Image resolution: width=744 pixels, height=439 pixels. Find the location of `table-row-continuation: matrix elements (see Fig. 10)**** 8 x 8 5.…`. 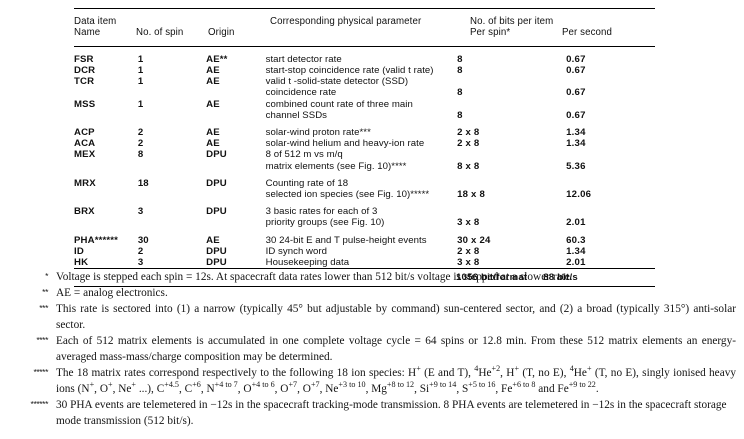

table-row-continuation: matrix elements (see Fig. 10)**** 8 x 8 5.… is located at coordinates (364, 166).